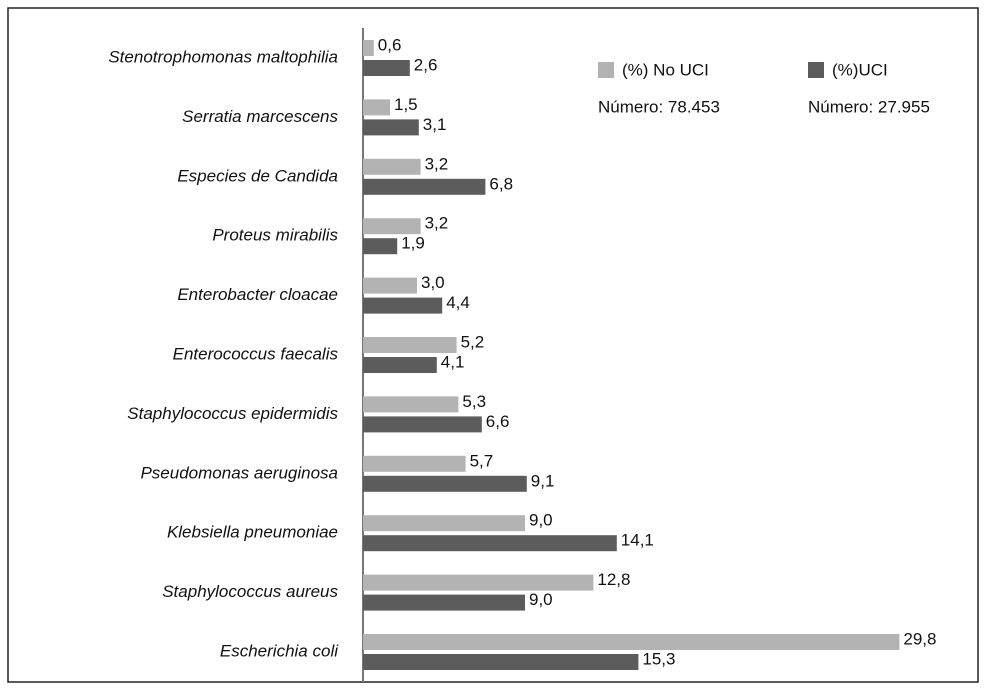 The height and width of the screenshot is (690, 986). I want to click on value-label: 3,0, so click(433, 282).